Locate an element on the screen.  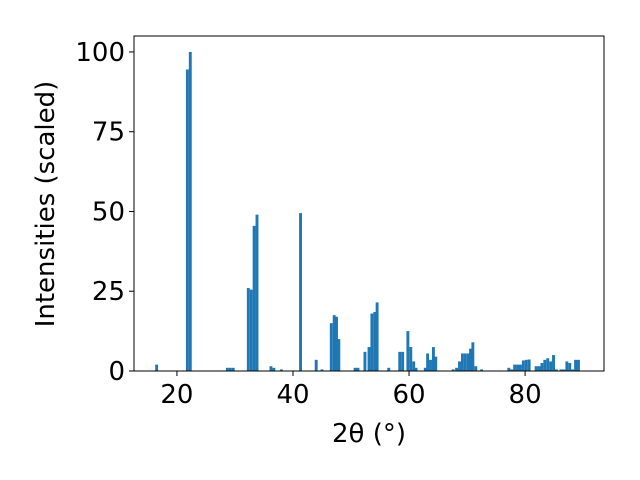
y-tick-label: 0 is located at coordinates (116, 372).